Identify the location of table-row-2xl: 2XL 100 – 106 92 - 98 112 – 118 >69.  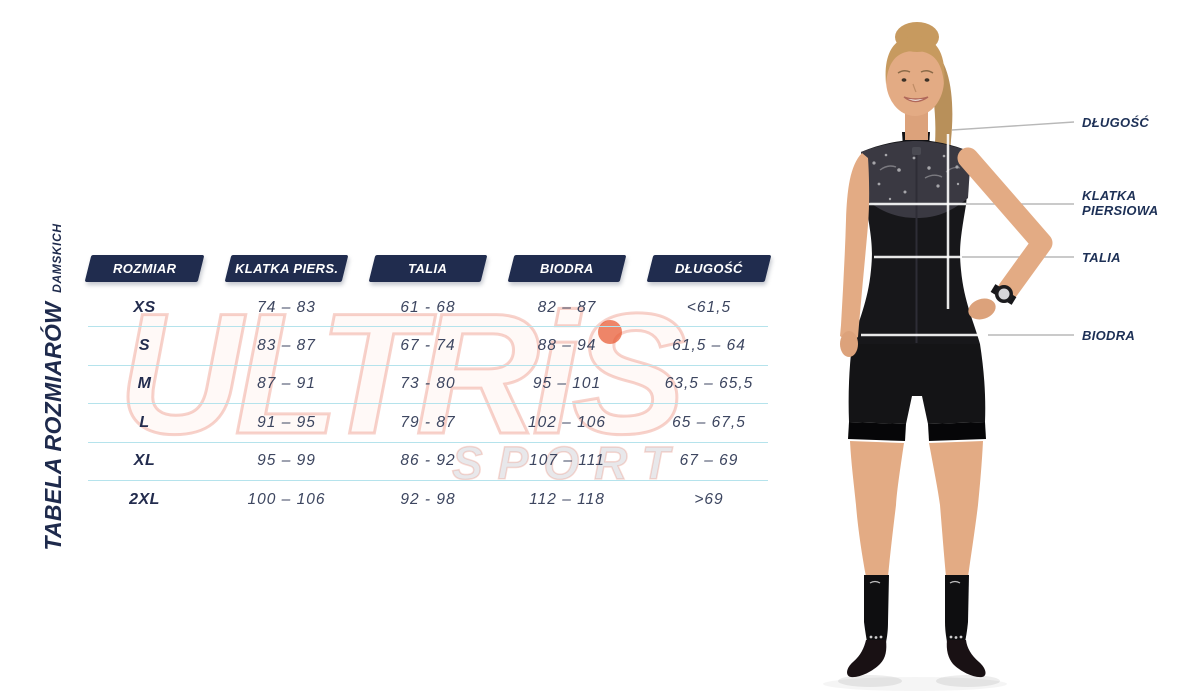
(428, 498).